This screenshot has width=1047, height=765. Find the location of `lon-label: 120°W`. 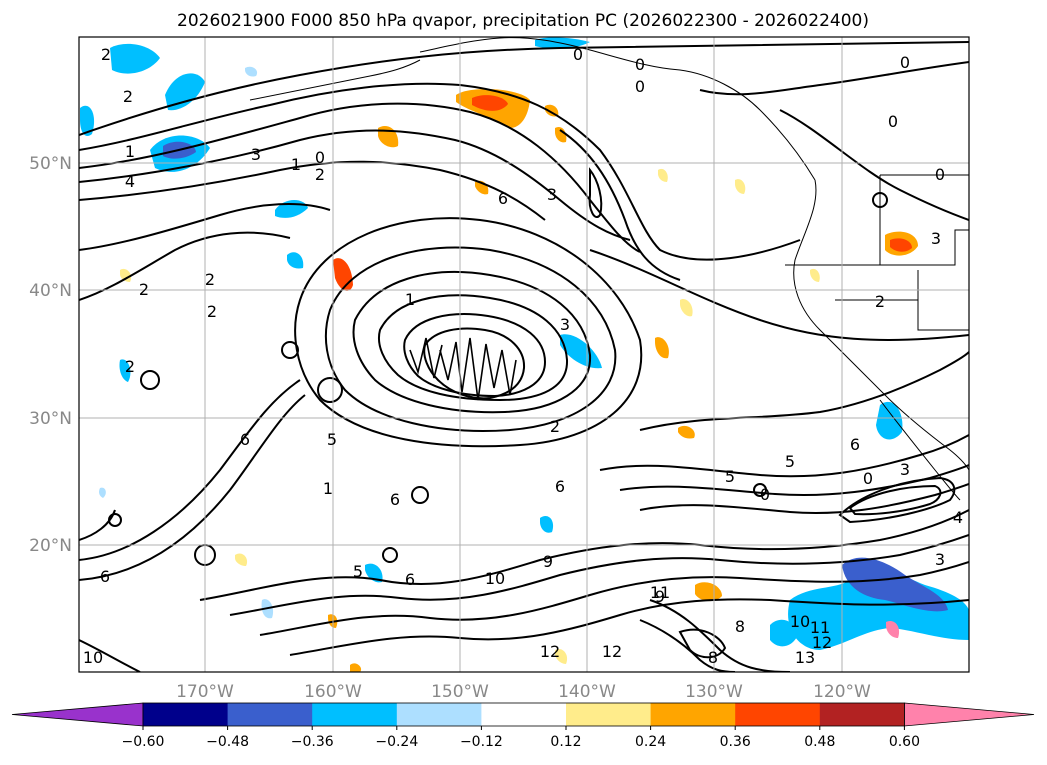

lon-label: 120°W is located at coordinates (842, 692).